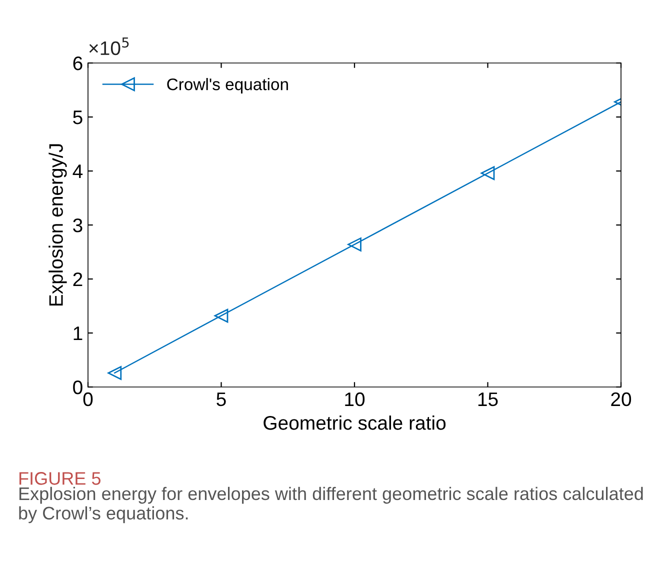 This screenshot has height=563, width=662. What do you see at coordinates (109, 47) in the screenshot?
I see `text: ×10$^{5}$` at bounding box center [109, 47].